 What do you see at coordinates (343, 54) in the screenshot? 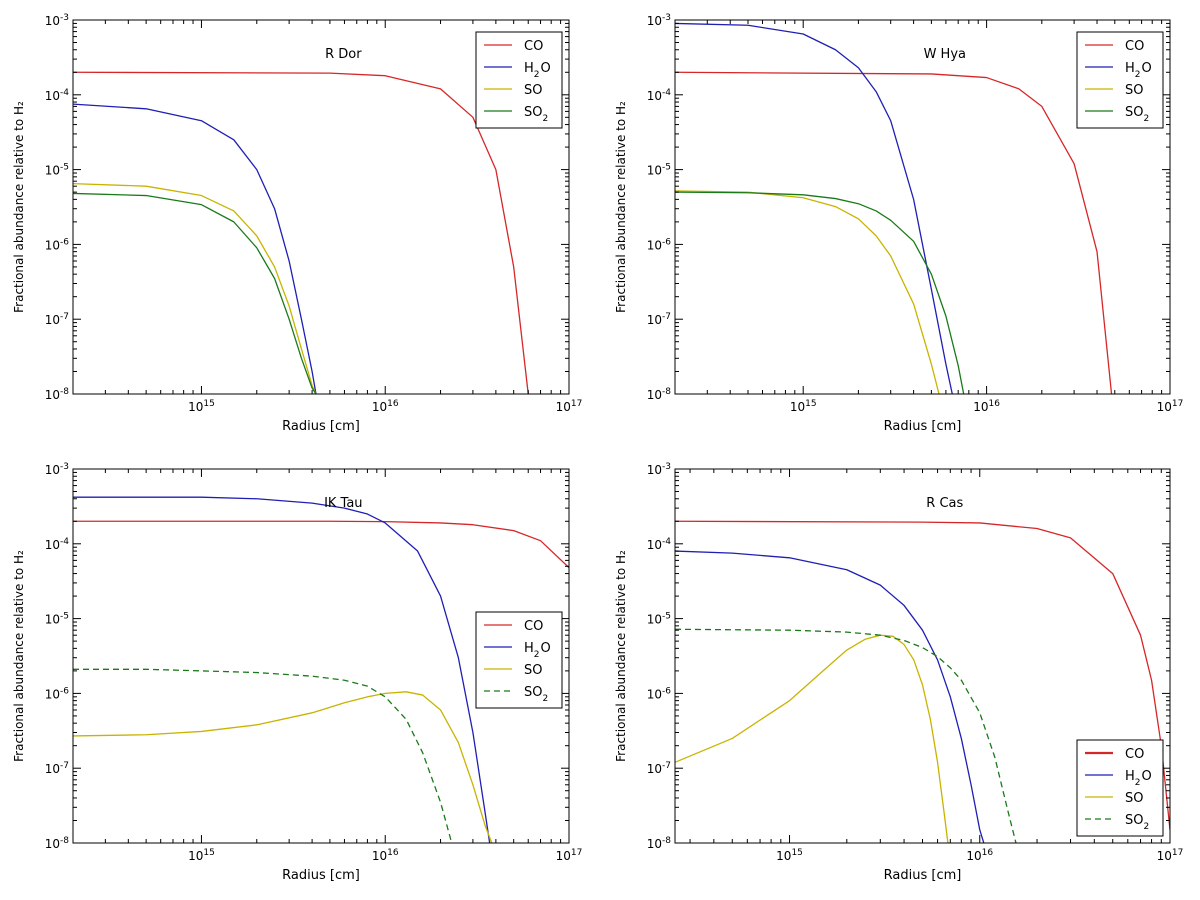
I see `panel-title: R Dor` at bounding box center [343, 54].